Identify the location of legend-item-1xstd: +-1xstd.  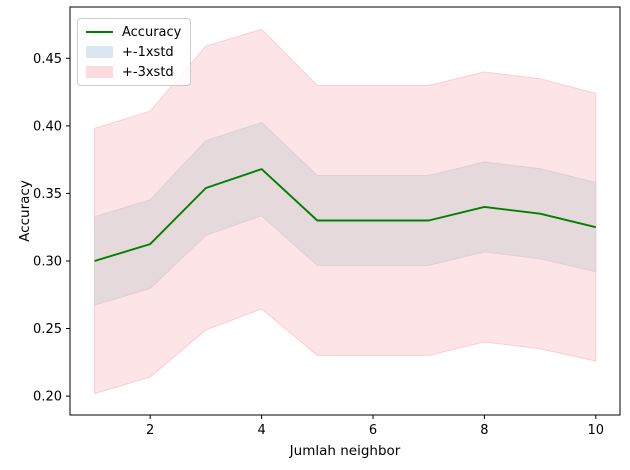
(133, 52).